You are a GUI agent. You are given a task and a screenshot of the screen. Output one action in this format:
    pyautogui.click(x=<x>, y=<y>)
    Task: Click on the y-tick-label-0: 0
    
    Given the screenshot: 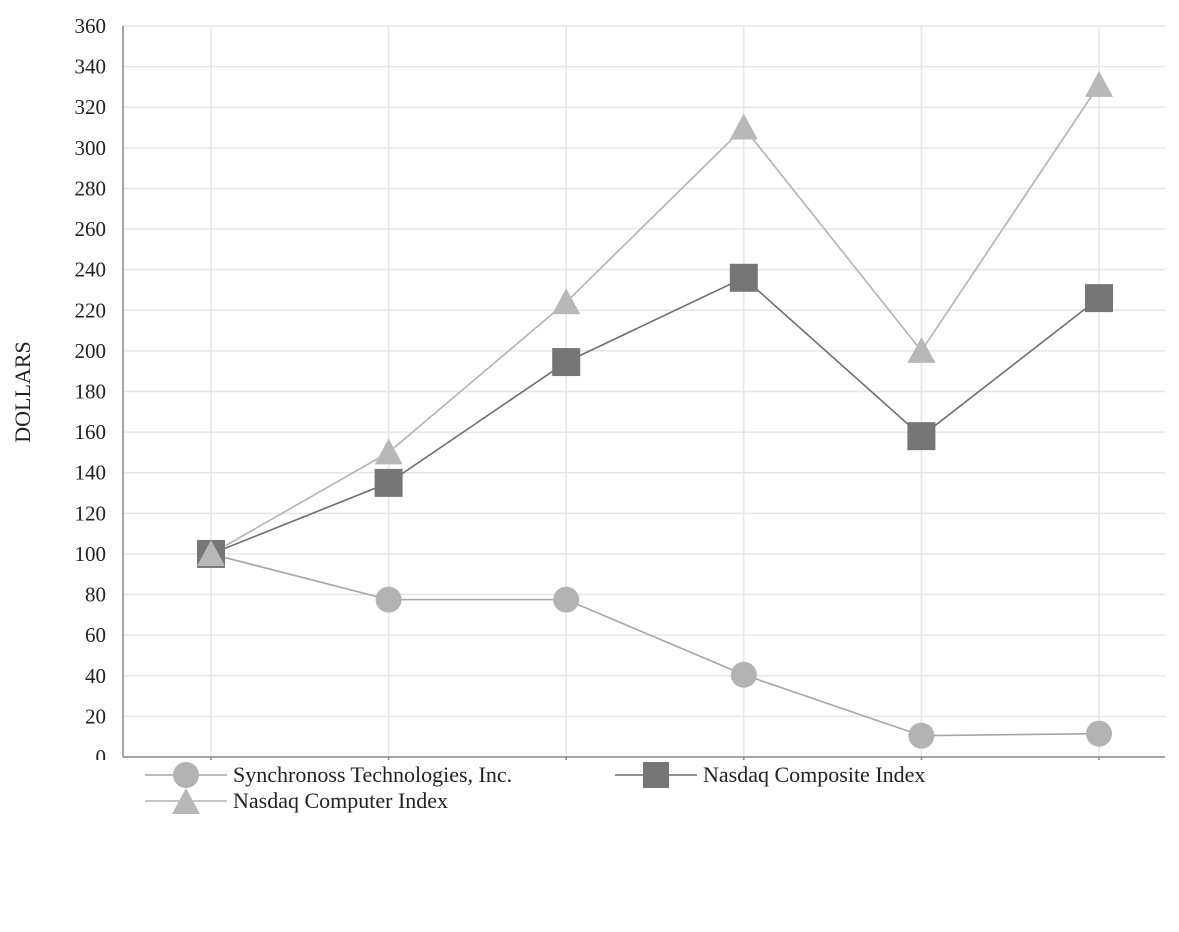 What is the action you would take?
    pyautogui.click(x=101, y=752)
    